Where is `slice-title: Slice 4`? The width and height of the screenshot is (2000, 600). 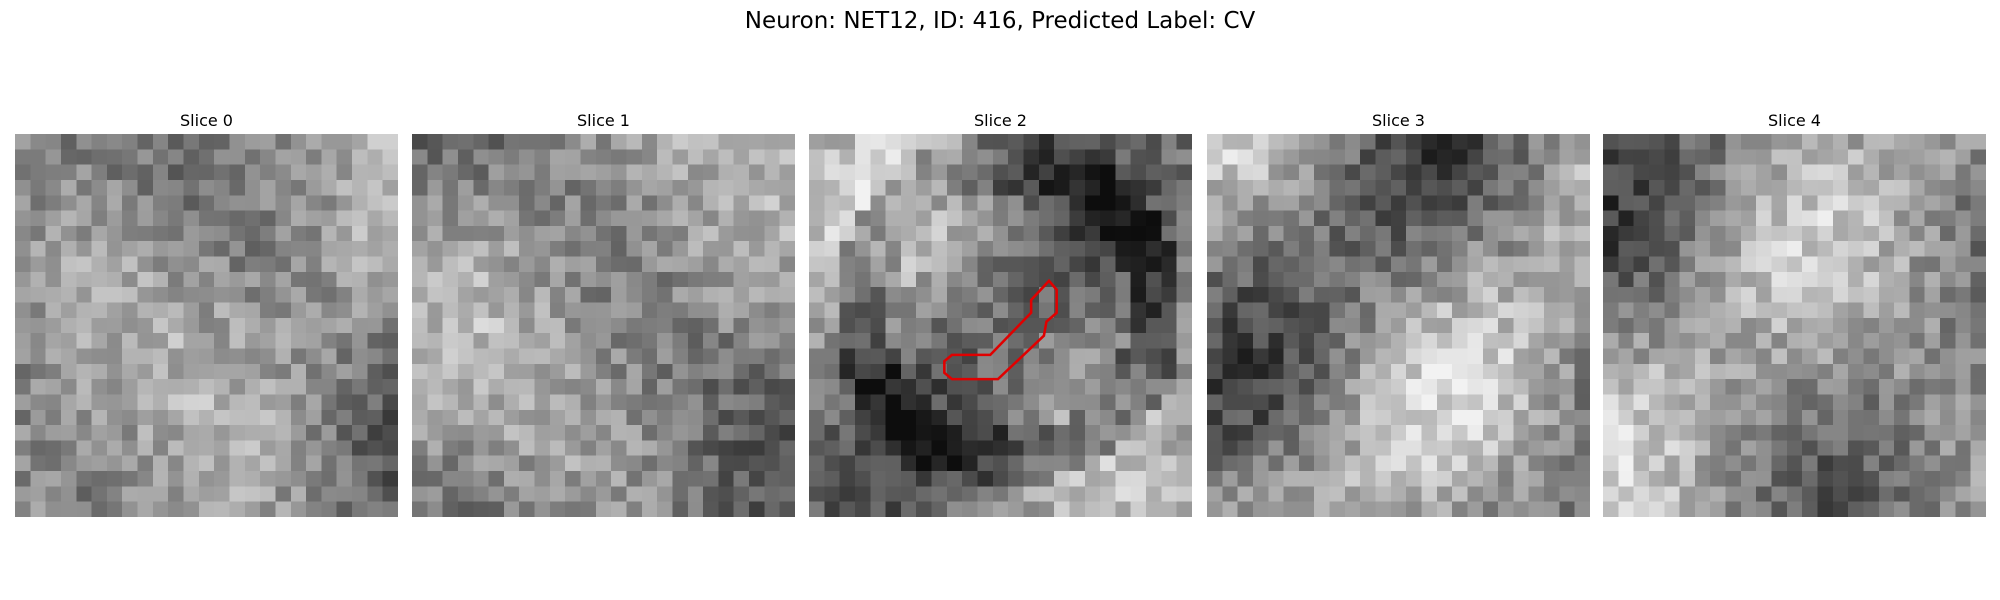 slice-title: Slice 4 is located at coordinates (1794, 120).